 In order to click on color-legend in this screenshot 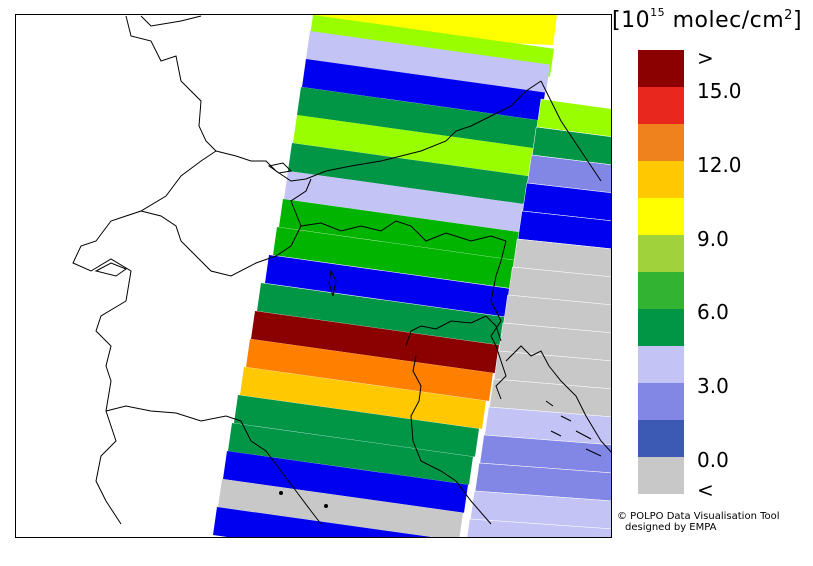, I will do `click(661, 272)`.